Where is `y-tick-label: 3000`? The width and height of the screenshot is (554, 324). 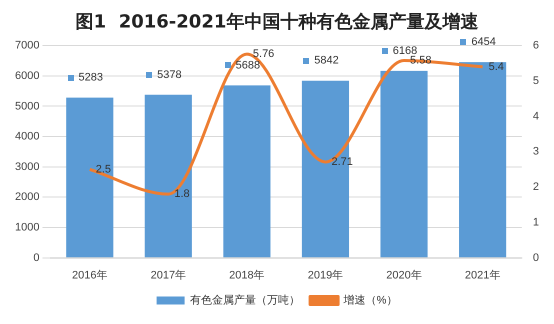
y-tick-label: 3000 is located at coordinates (27, 166).